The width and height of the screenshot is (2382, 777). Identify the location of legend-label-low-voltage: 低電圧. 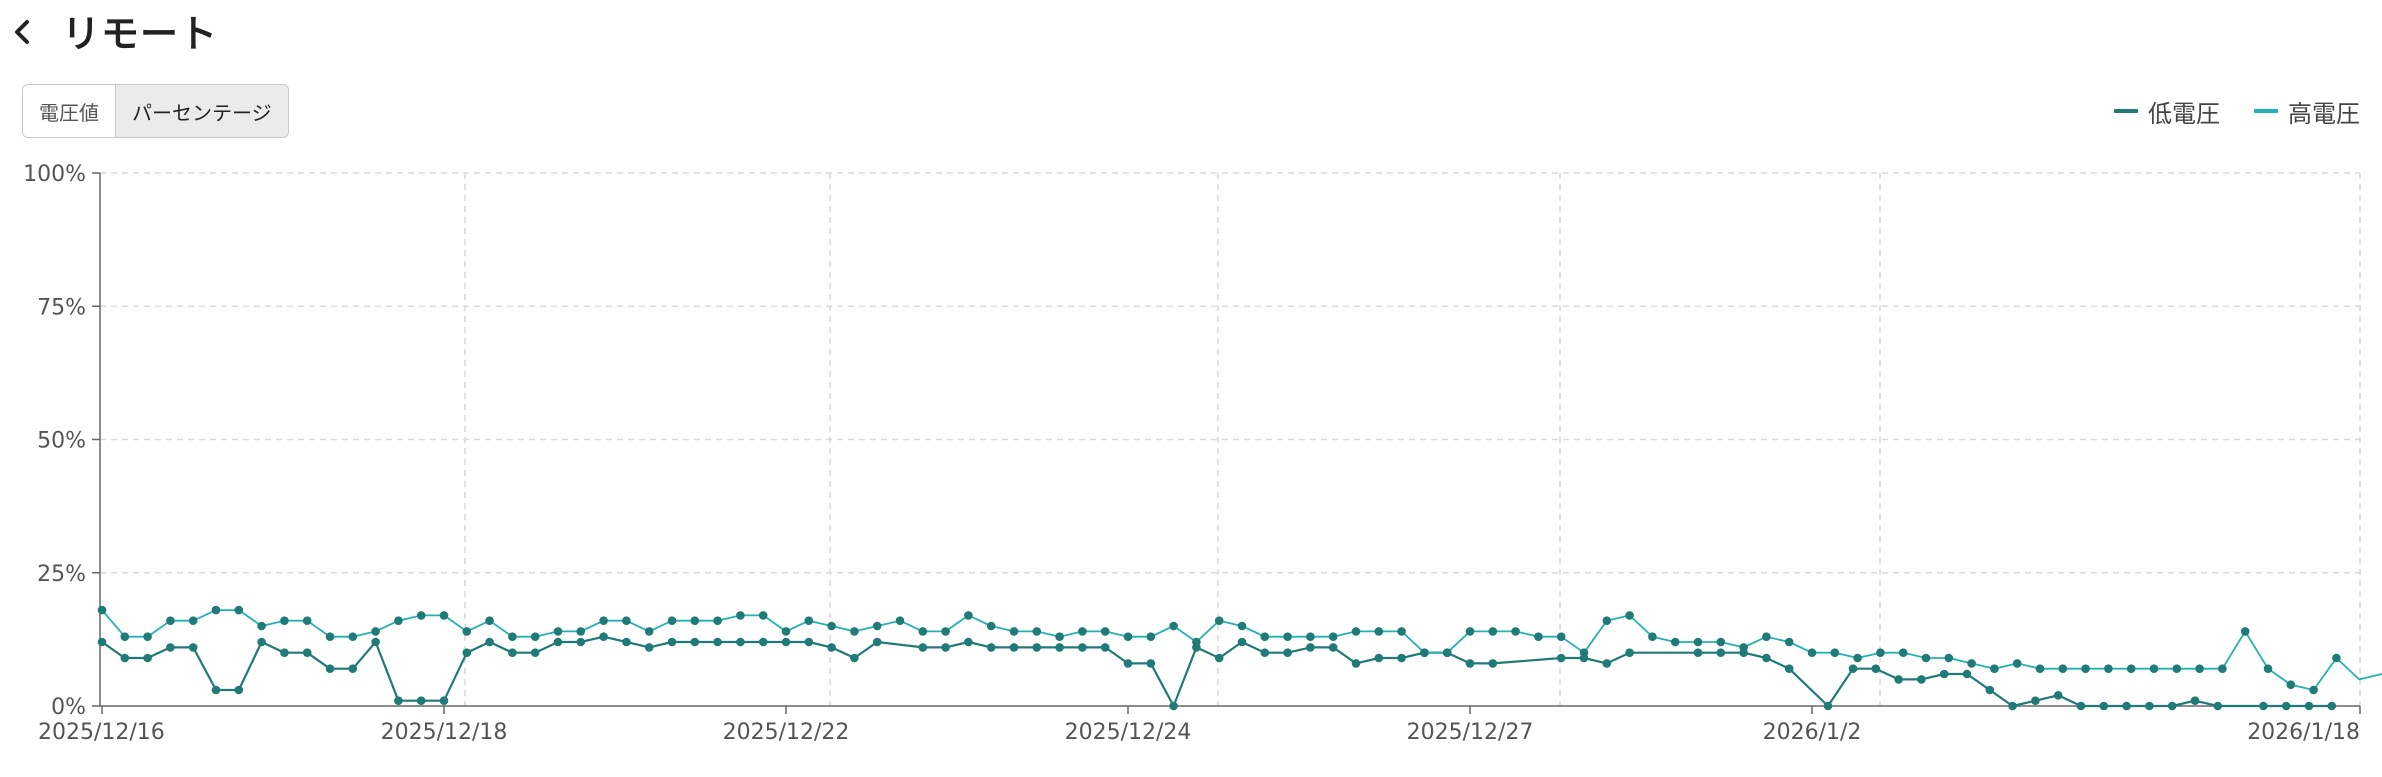
(2184, 113).